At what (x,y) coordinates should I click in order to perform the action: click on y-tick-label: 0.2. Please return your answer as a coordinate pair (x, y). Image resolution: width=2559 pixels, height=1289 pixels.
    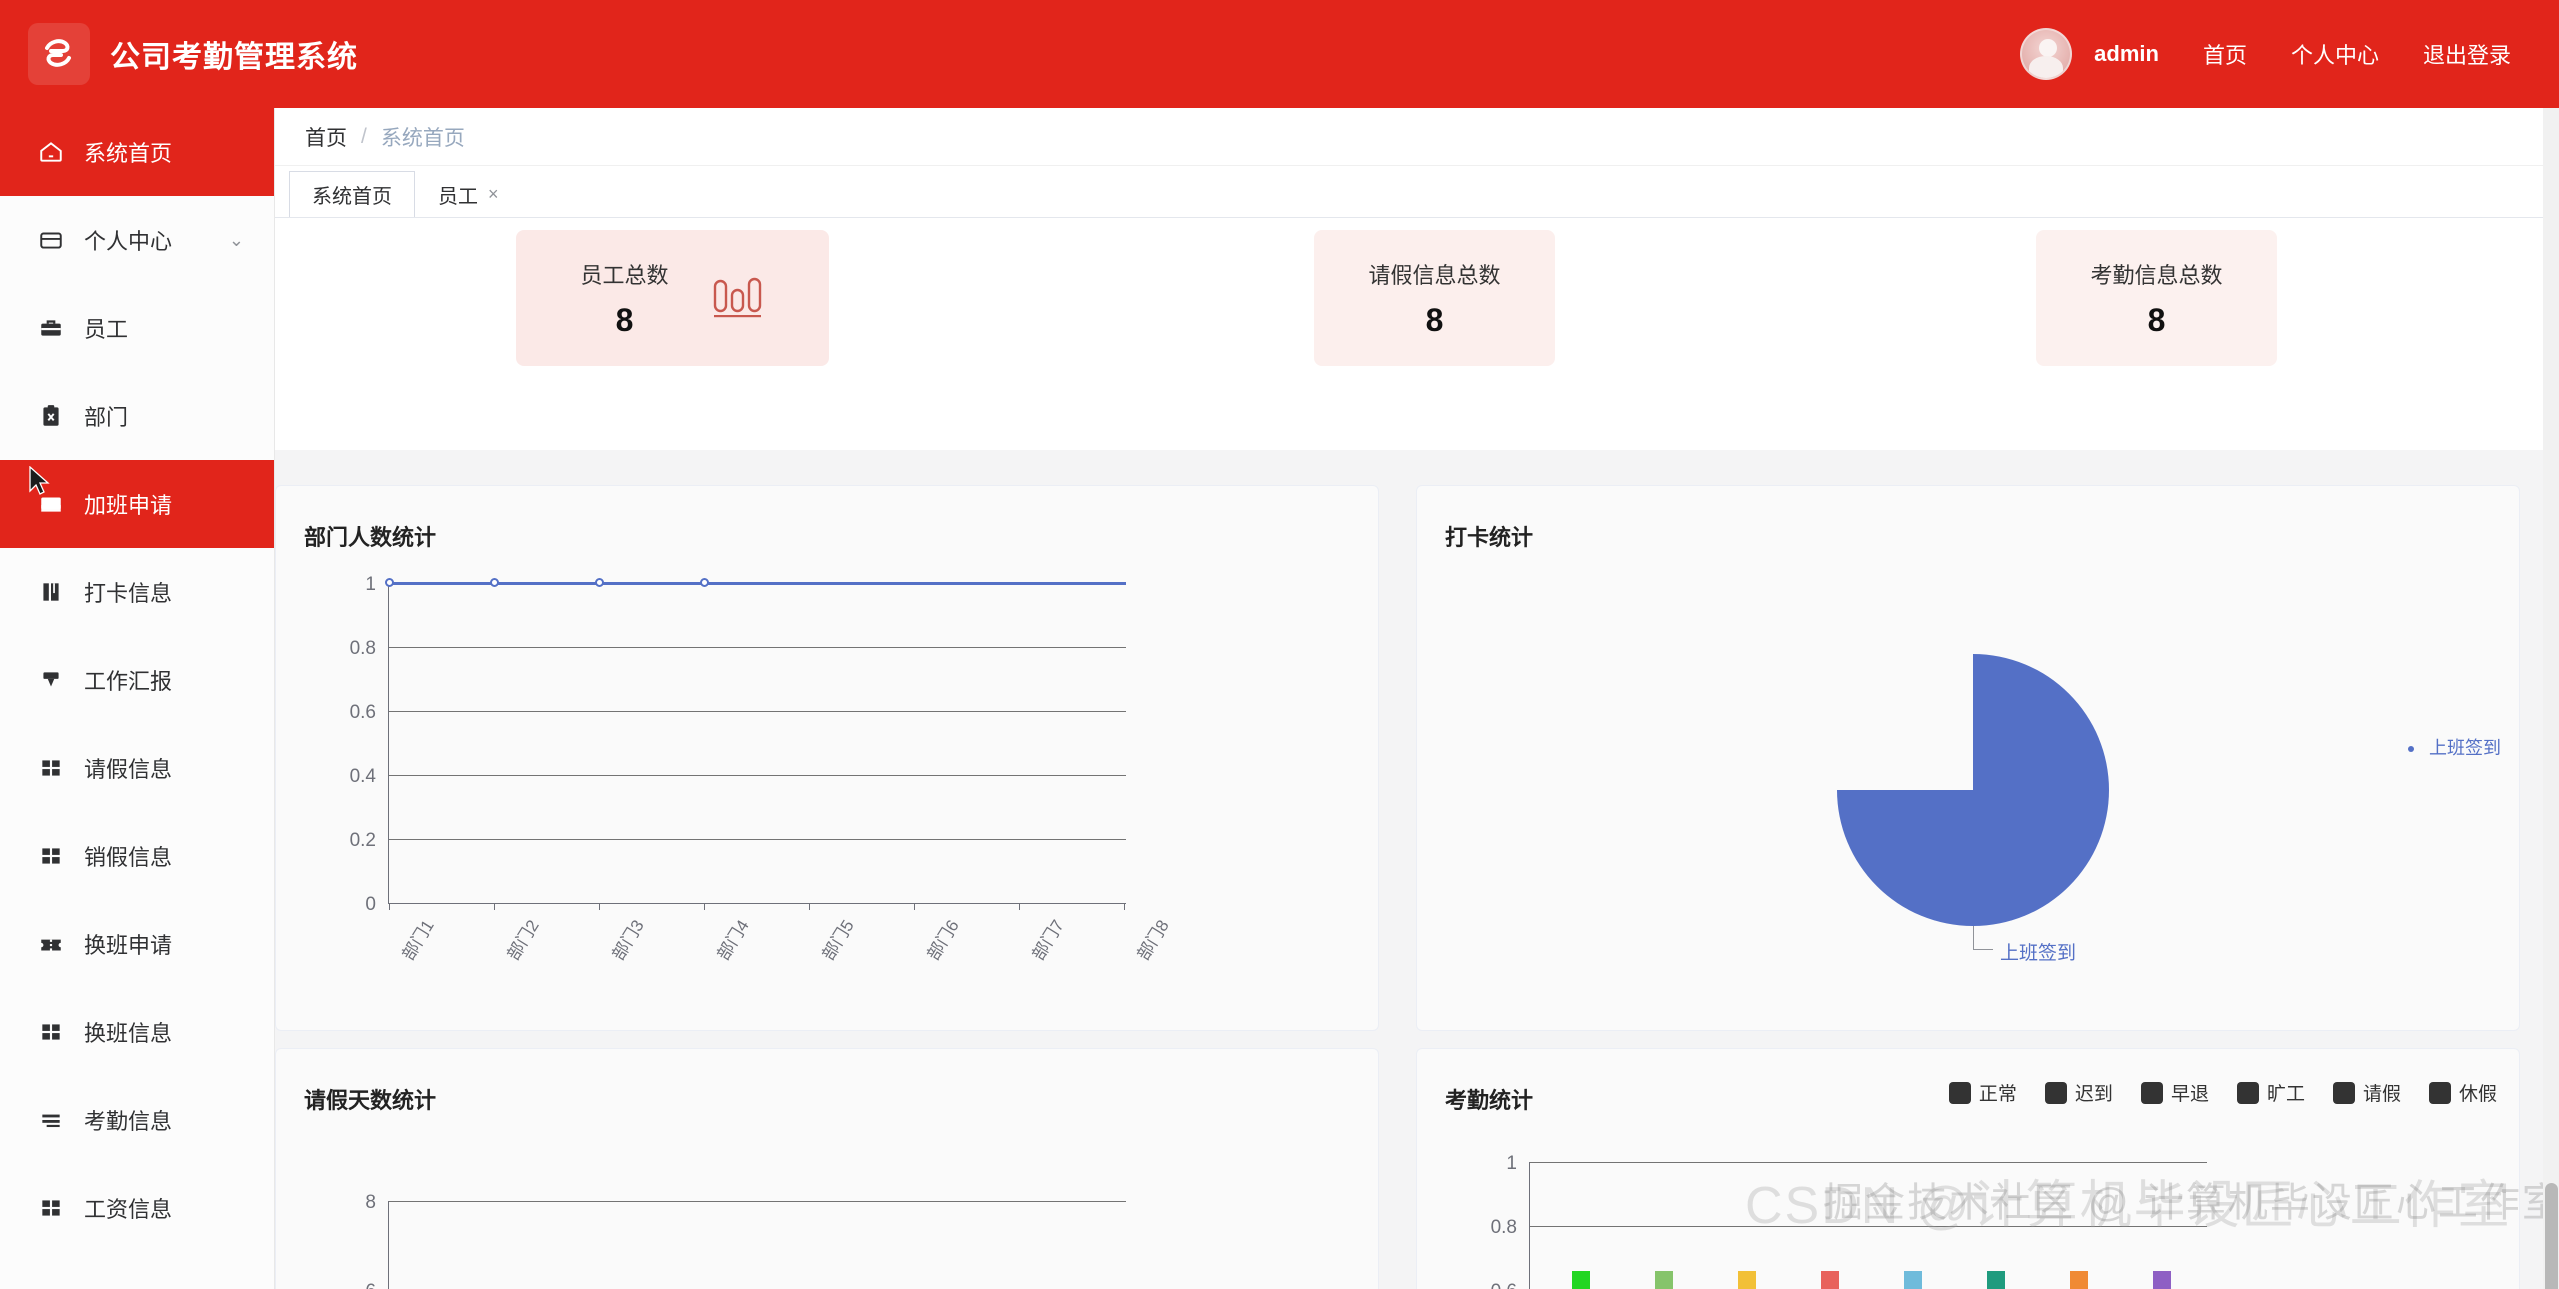
    Looking at the image, I should click on (362, 840).